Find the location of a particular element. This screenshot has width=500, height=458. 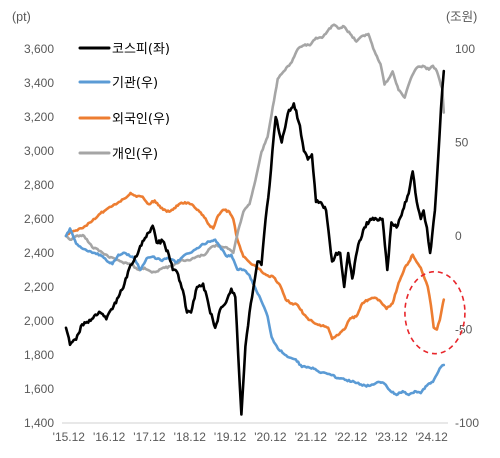

x-tick-label: '18.12 is located at coordinates (190, 437).